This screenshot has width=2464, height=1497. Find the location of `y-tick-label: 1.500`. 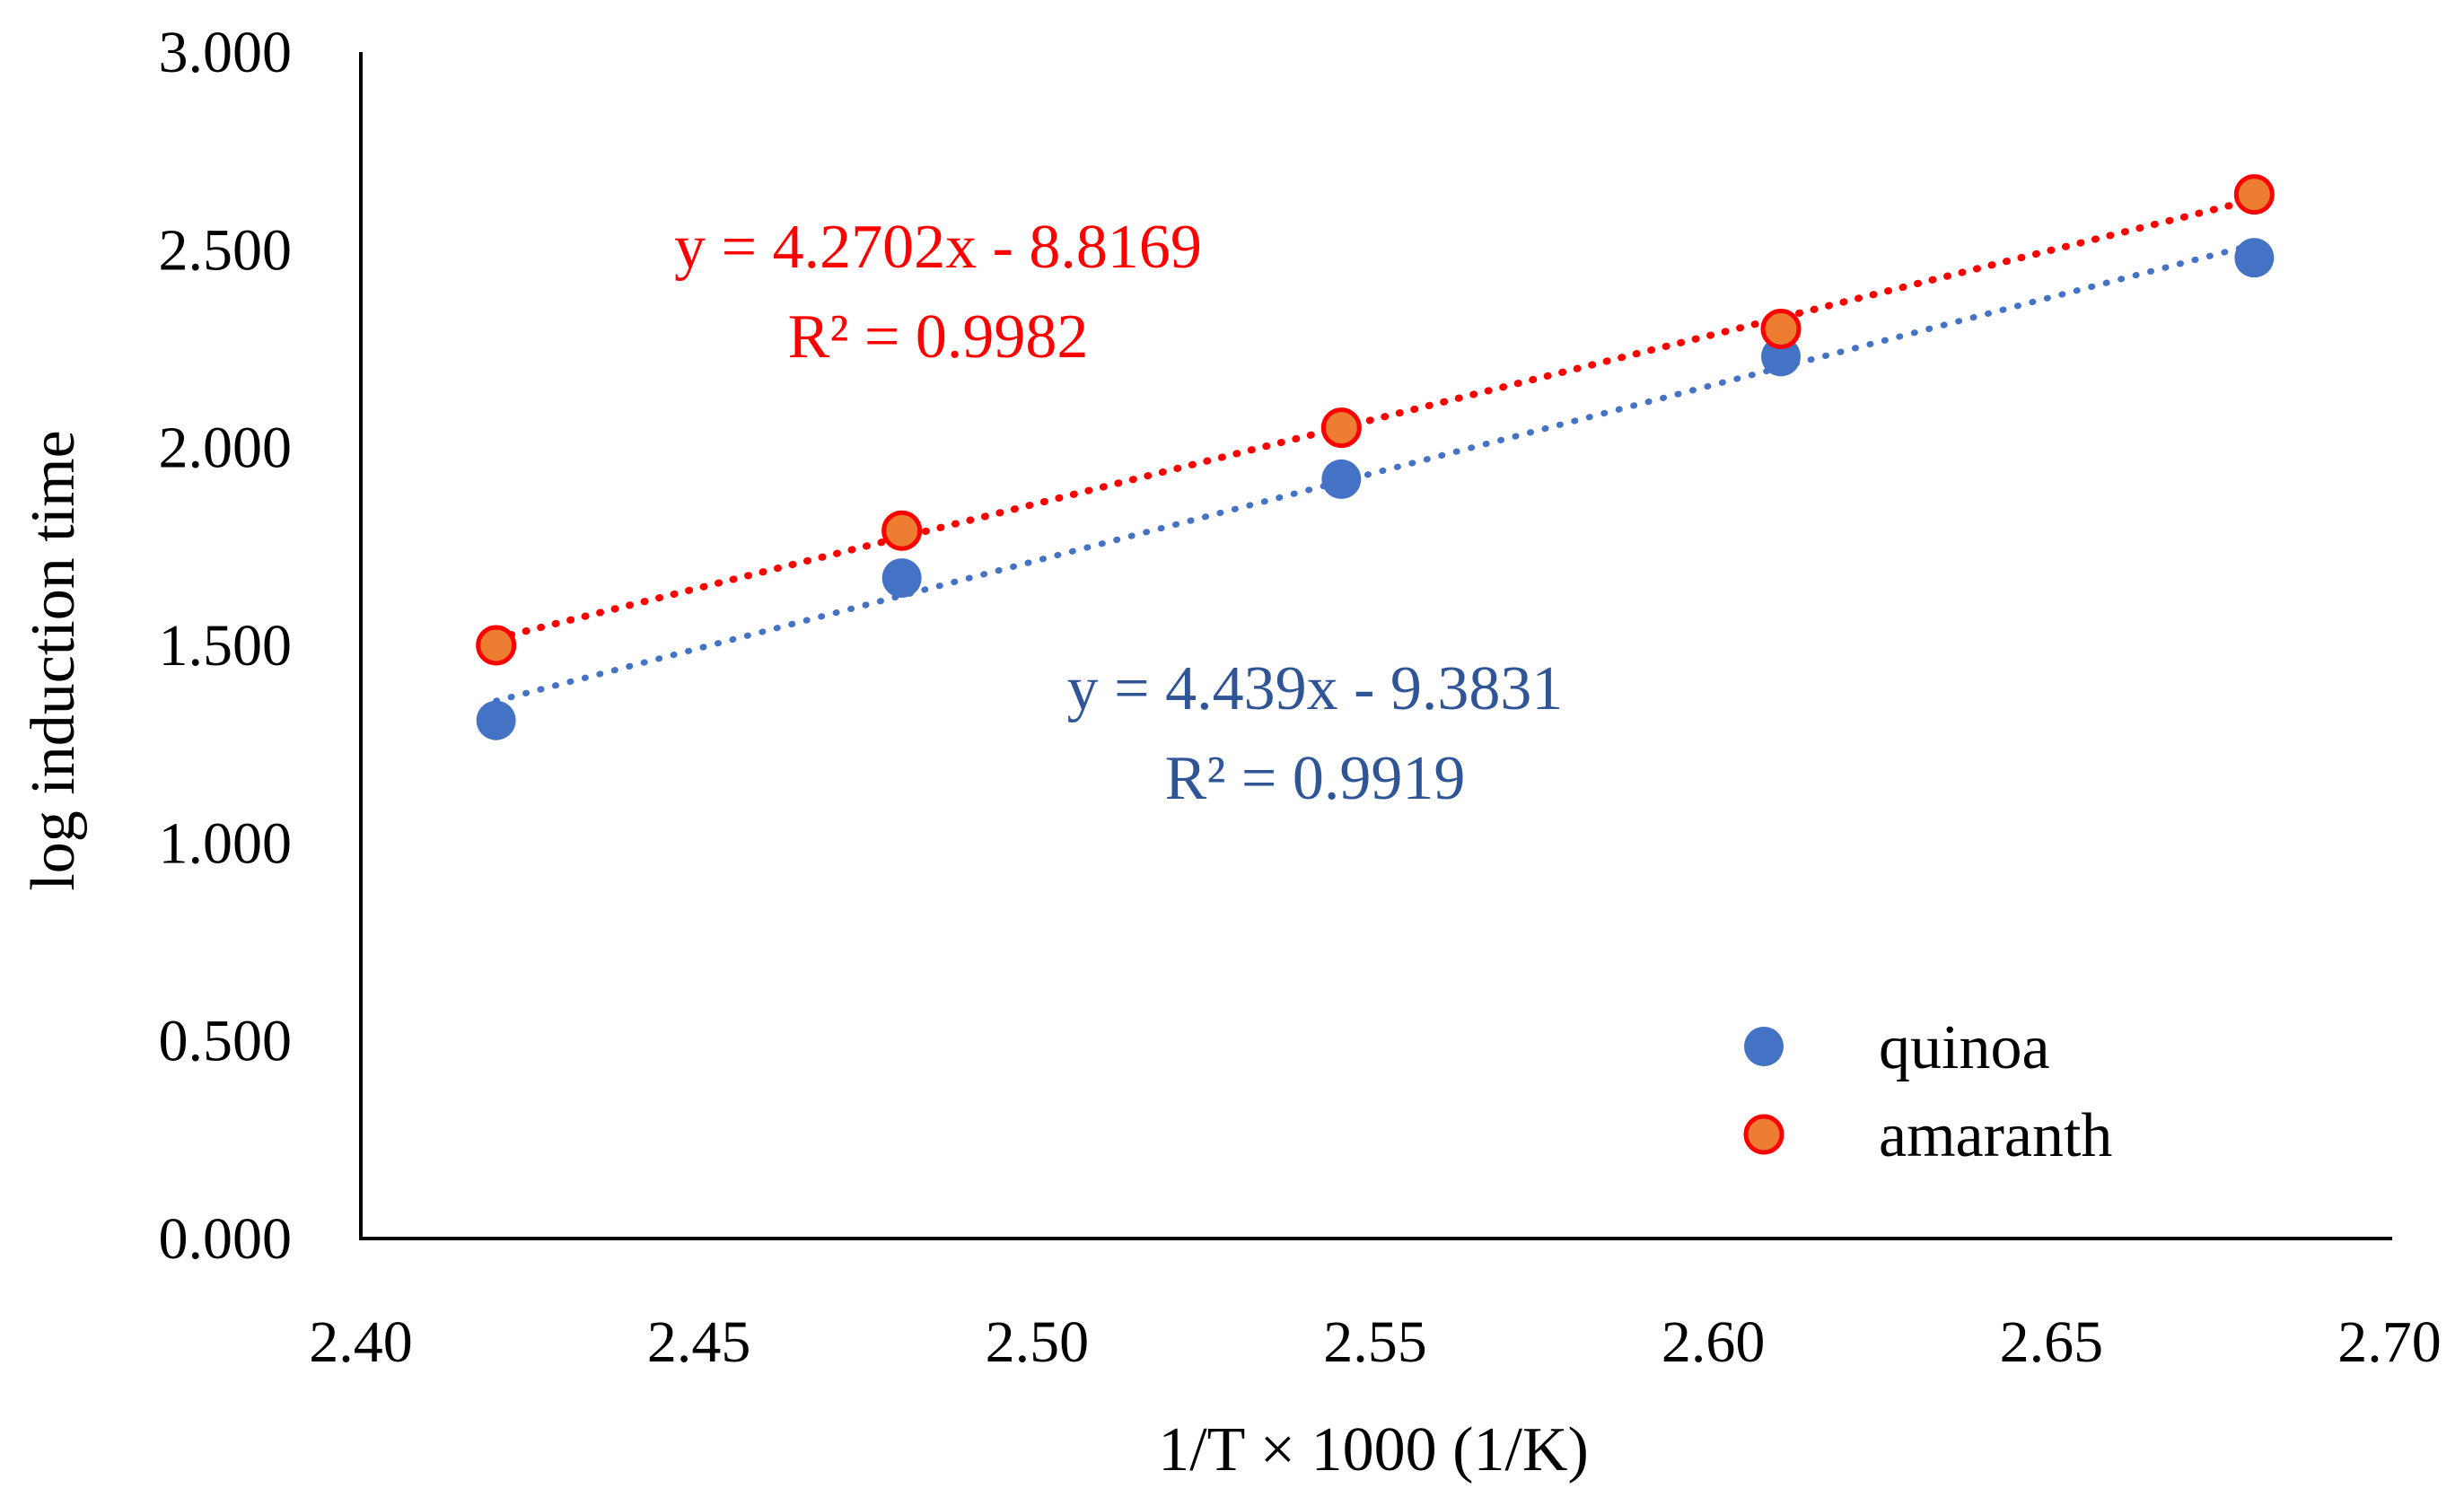

y-tick-label: 1.500 is located at coordinates (226, 645).